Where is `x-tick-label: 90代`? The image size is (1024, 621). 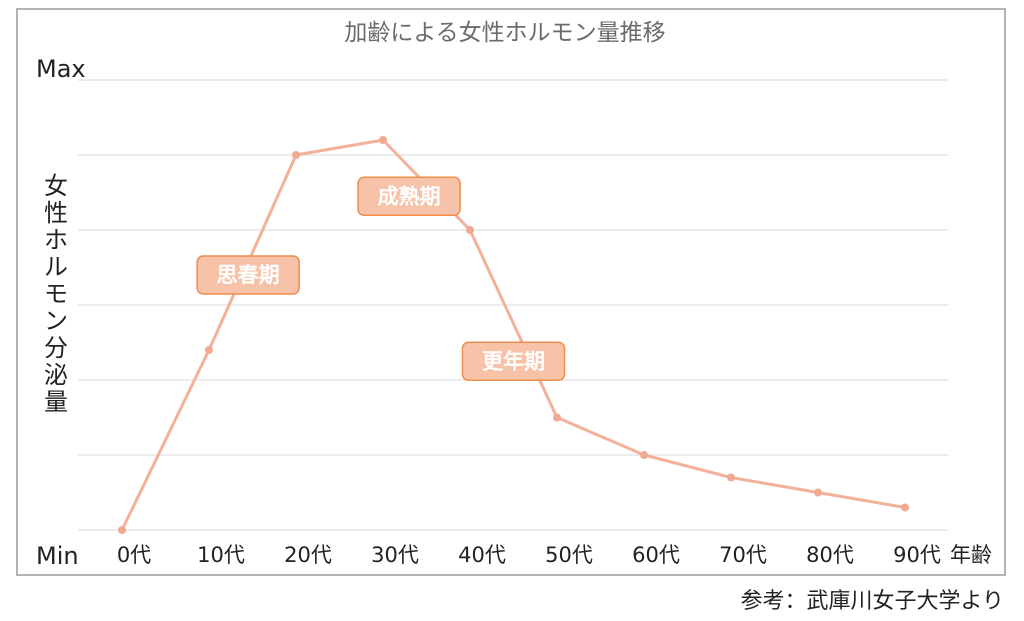 x-tick-label: 90代 is located at coordinates (917, 555).